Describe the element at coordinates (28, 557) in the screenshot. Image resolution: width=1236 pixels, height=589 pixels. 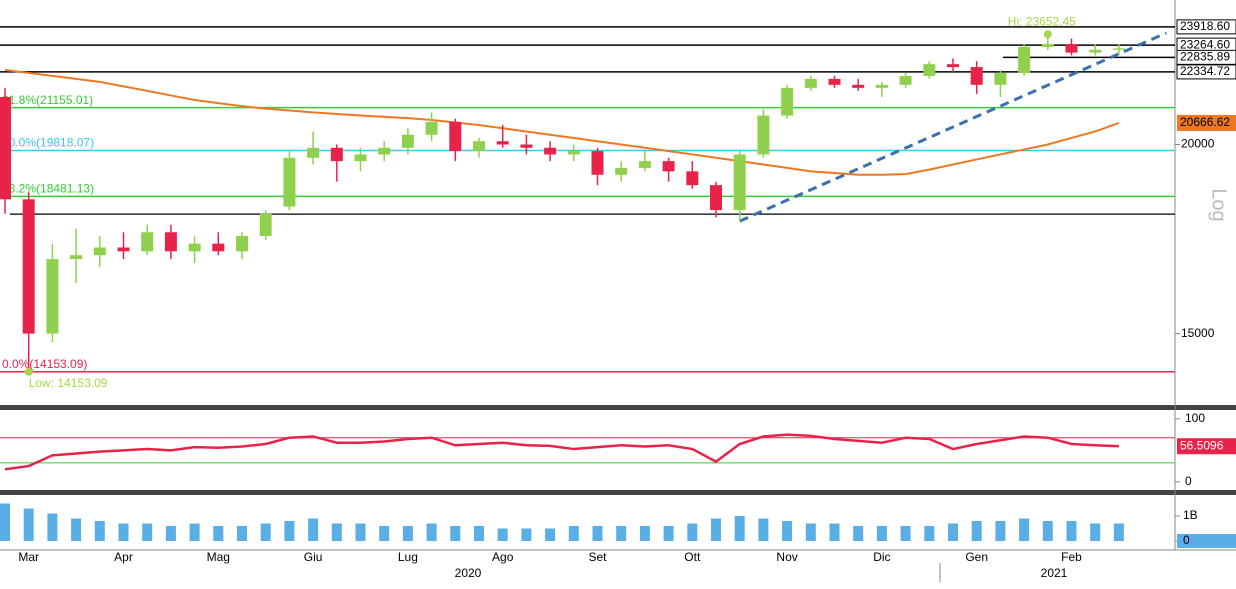
I see `x-tick-label: Mar` at that location.